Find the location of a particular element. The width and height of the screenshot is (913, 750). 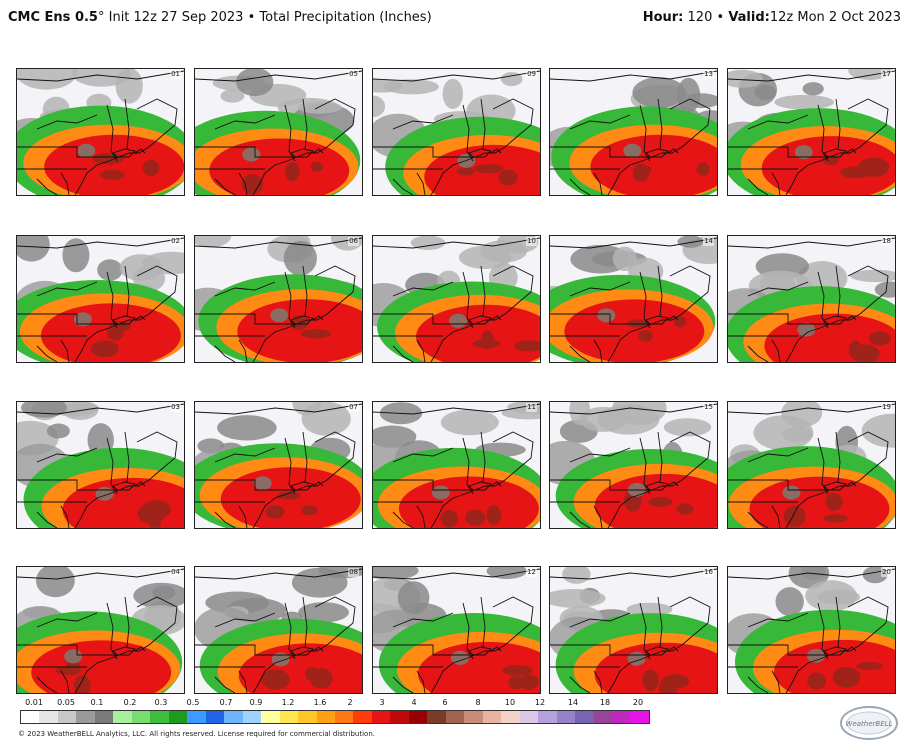

colorbar-tick: 0.2 is located at coordinates (130, 702).